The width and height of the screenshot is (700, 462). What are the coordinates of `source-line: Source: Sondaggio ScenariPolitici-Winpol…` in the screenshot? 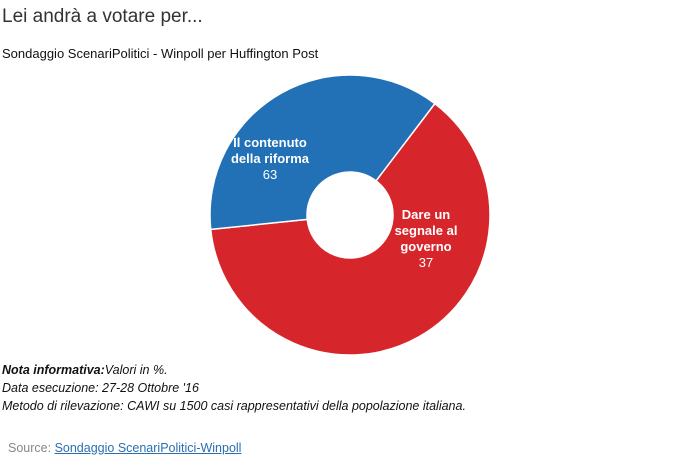 It's located at (124, 448).